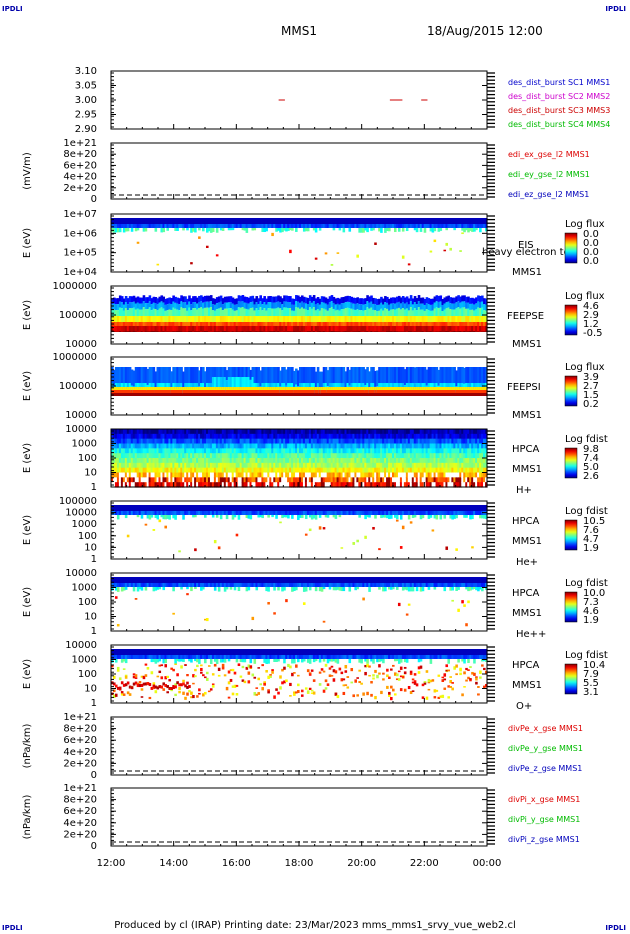 Image resolution: width=630 pixels, height=934 pixels. Describe the element at coordinates (591, 467) in the screenshot. I see `colorbar-tick-label: 5.0` at that location.